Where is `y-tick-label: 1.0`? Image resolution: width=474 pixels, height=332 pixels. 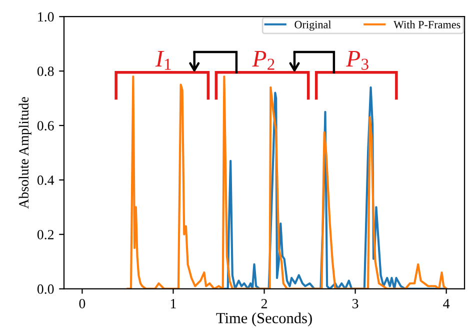 y-tick-label: 1.0 is located at coordinates (46, 17).